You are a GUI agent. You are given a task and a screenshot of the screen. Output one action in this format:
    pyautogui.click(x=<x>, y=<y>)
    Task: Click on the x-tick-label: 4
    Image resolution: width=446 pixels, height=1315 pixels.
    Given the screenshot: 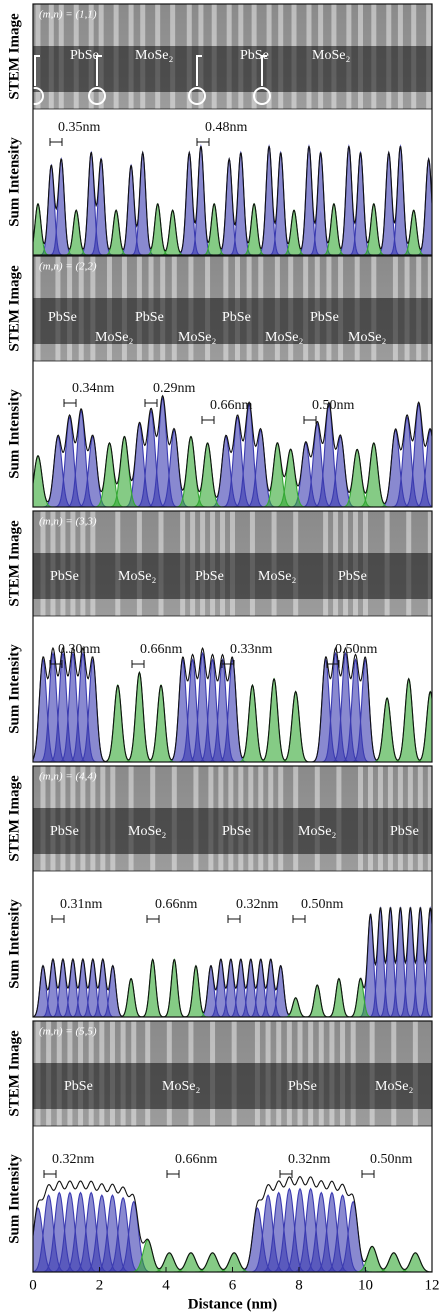 What is the action you would take?
    pyautogui.click(x=166, y=1285)
    